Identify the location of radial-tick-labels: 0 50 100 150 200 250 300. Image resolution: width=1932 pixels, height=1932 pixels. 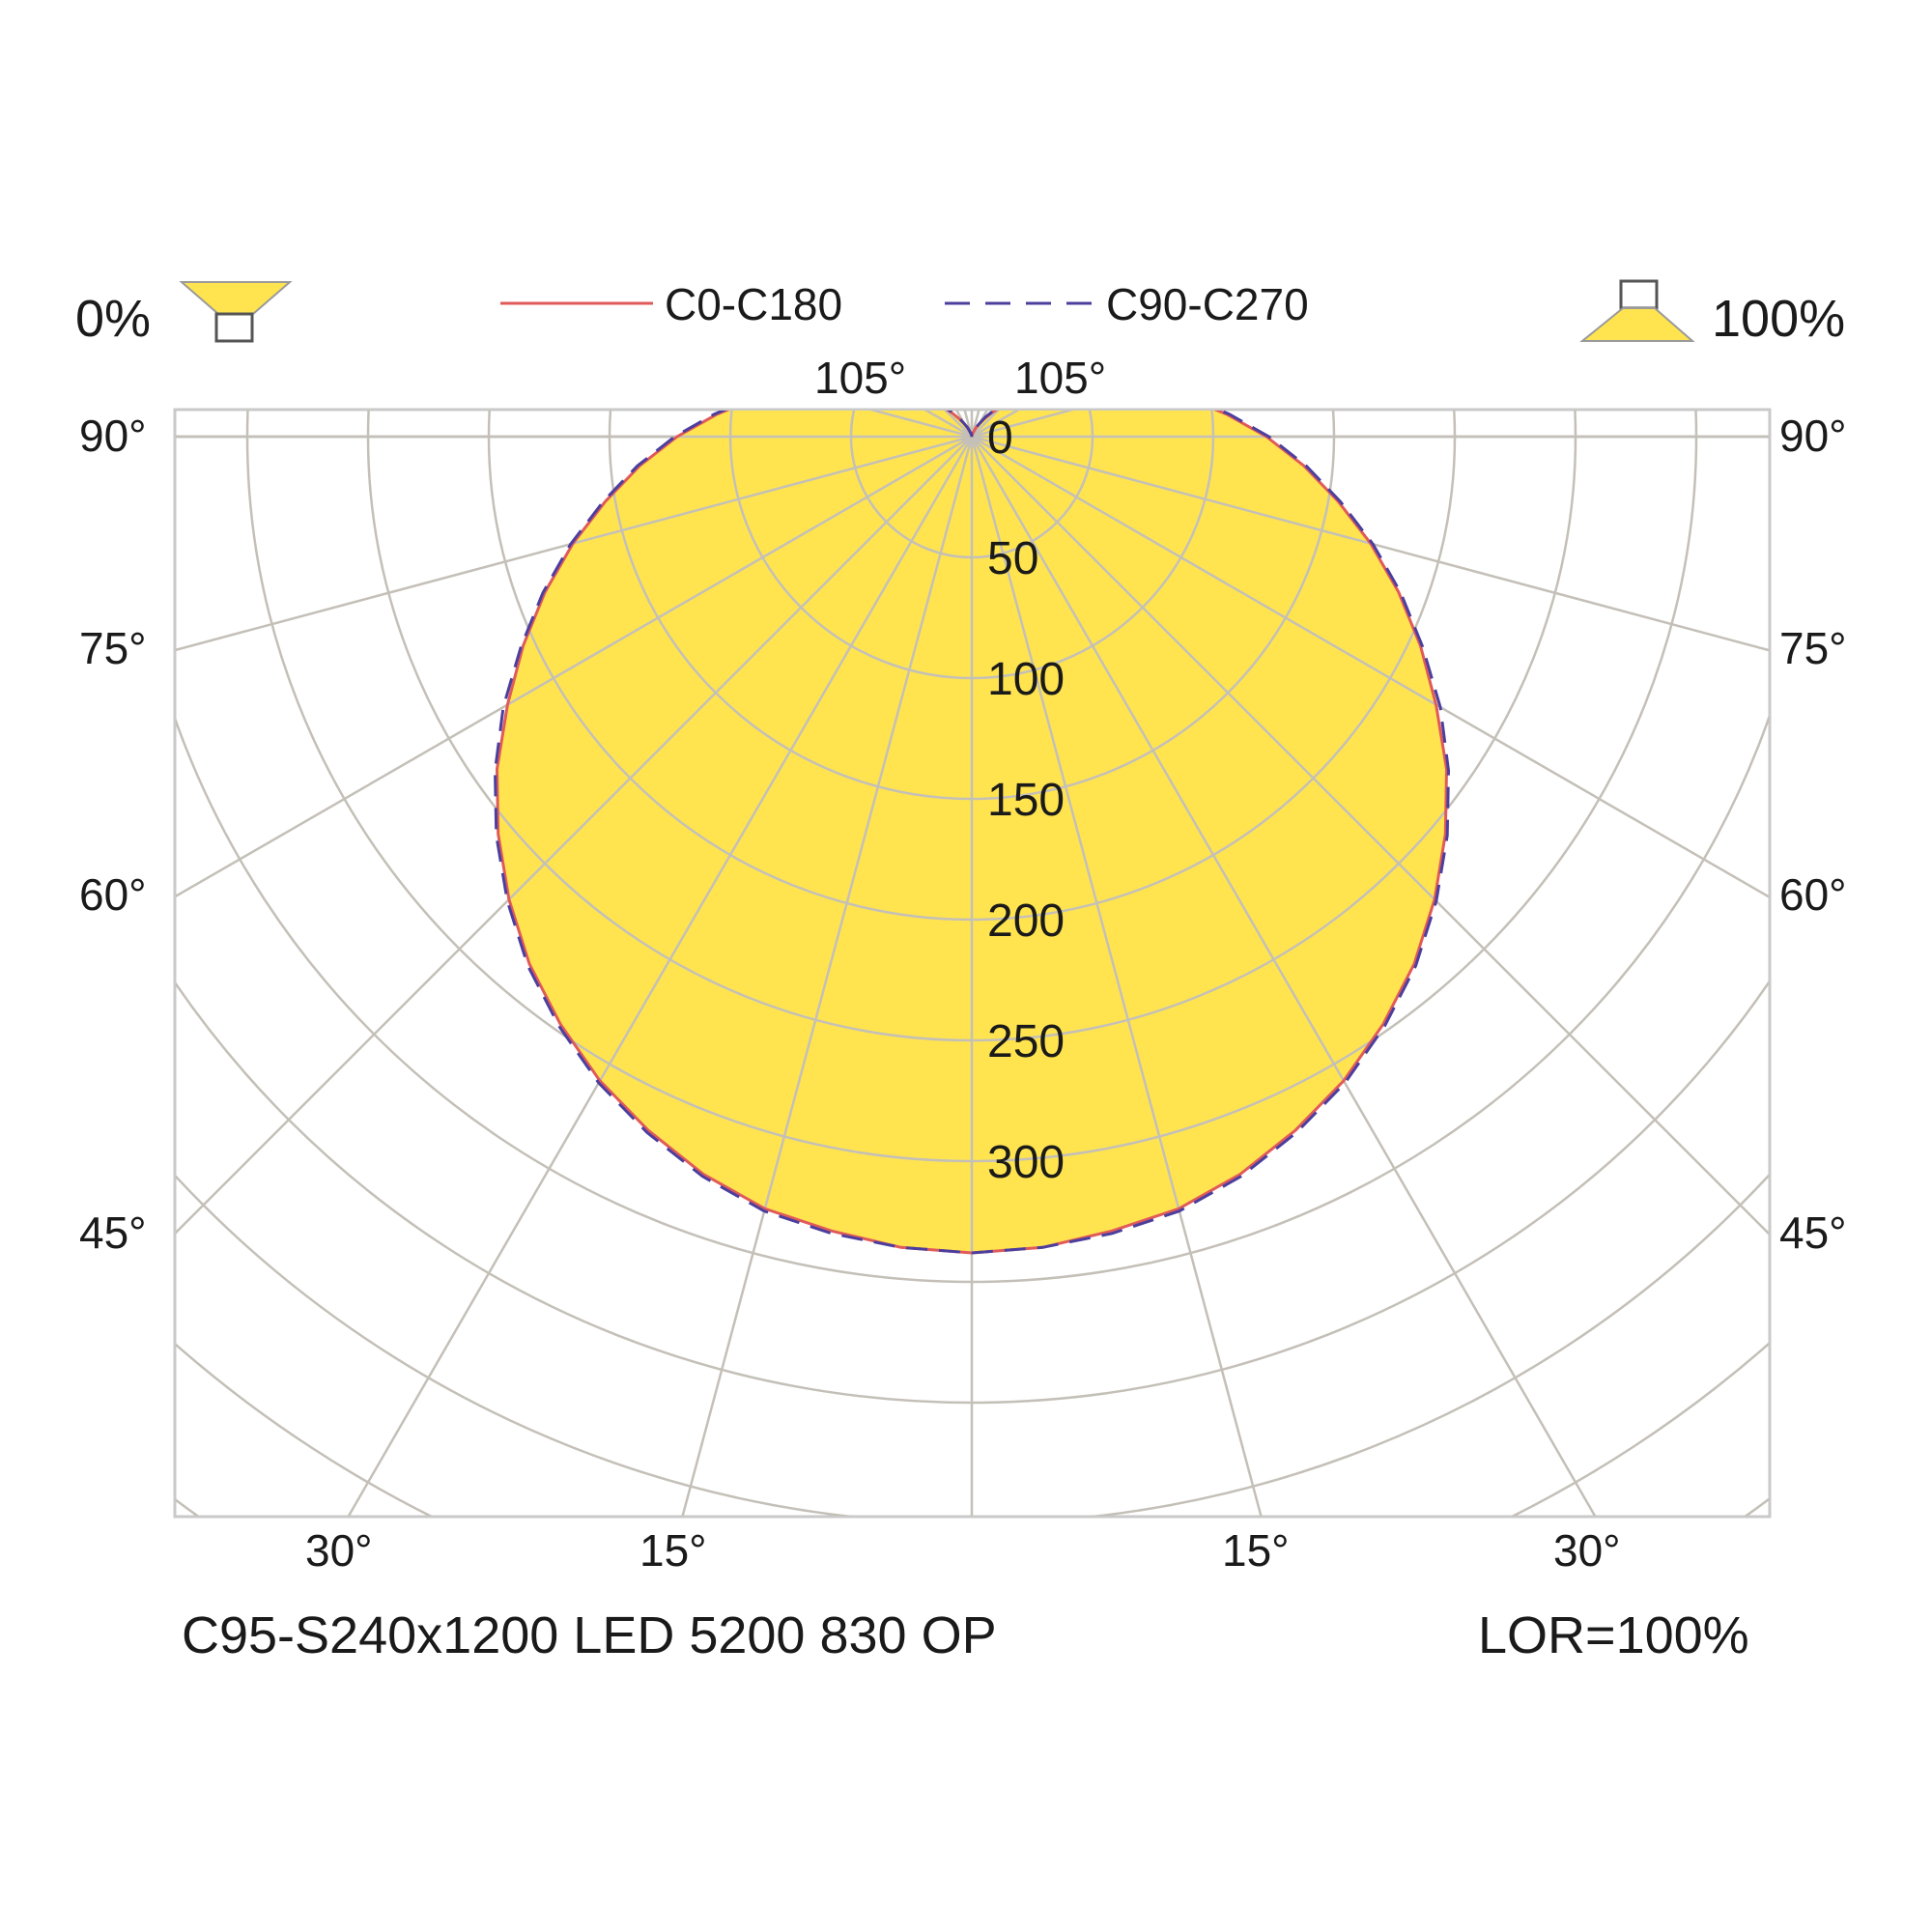
(1026, 800).